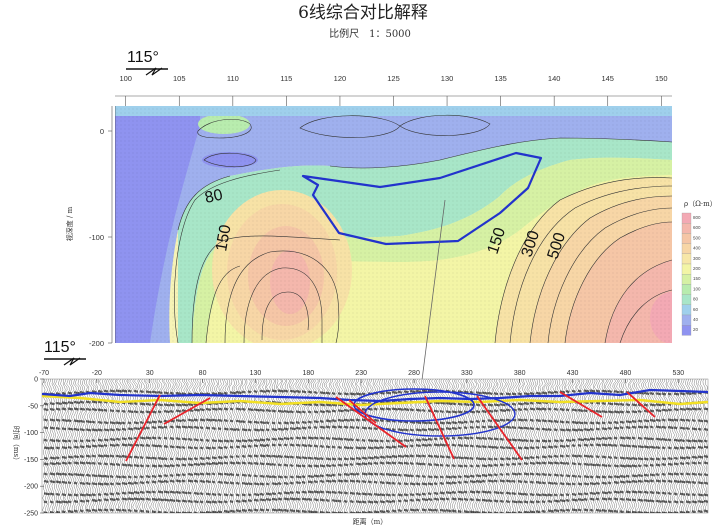  What do you see at coordinates (520, 373) in the screenshot?
I see `bottom-x-tick-label: 380` at bounding box center [520, 373].